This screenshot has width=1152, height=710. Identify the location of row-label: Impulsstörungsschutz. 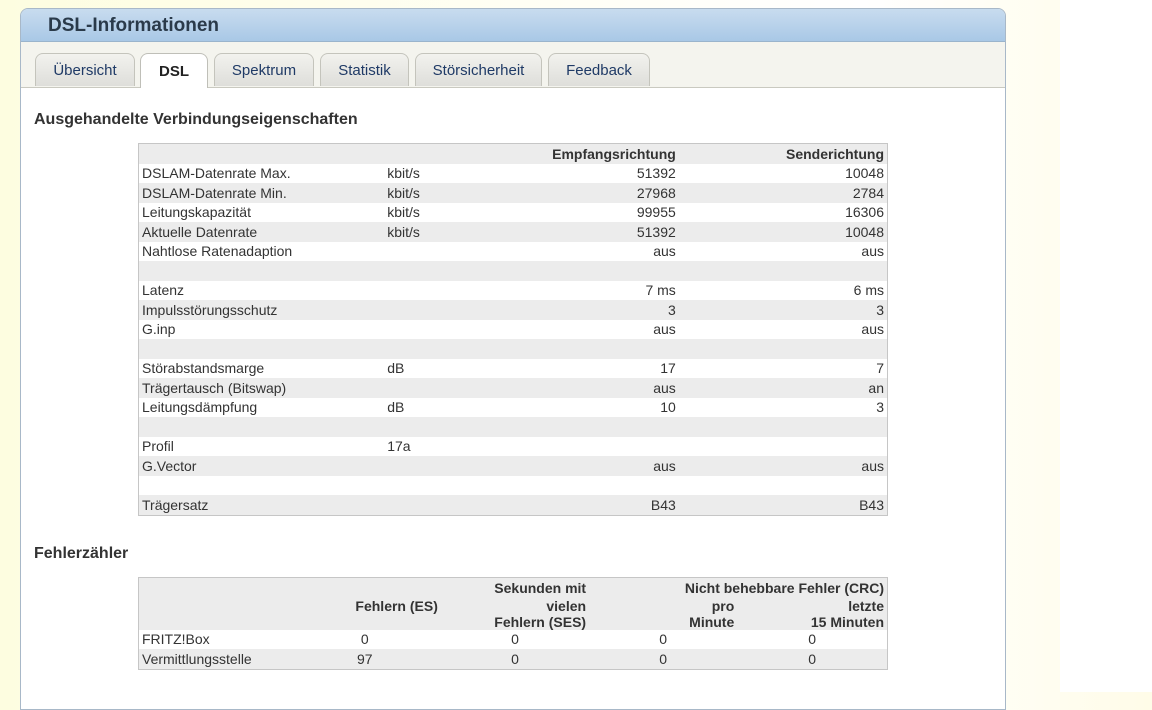
(210, 309).